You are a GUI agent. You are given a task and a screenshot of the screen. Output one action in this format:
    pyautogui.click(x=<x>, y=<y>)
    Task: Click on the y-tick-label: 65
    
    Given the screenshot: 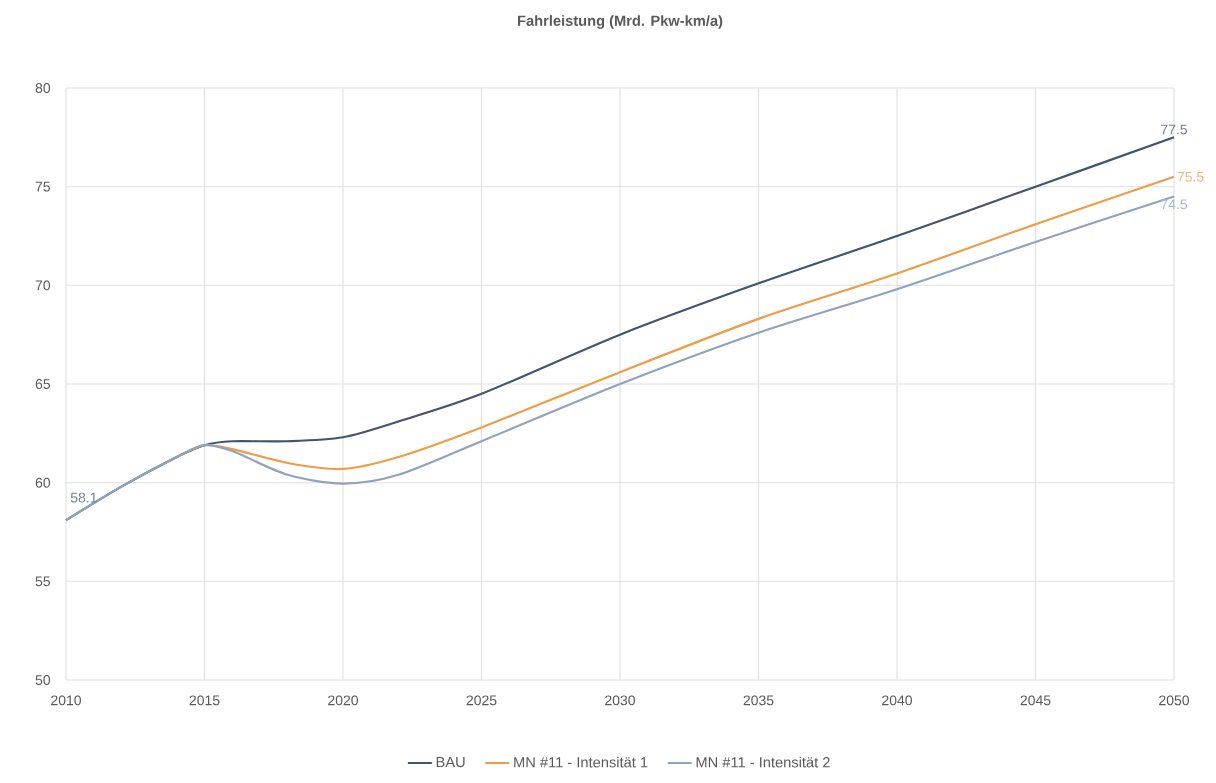 What is the action you would take?
    pyautogui.click(x=43, y=384)
    